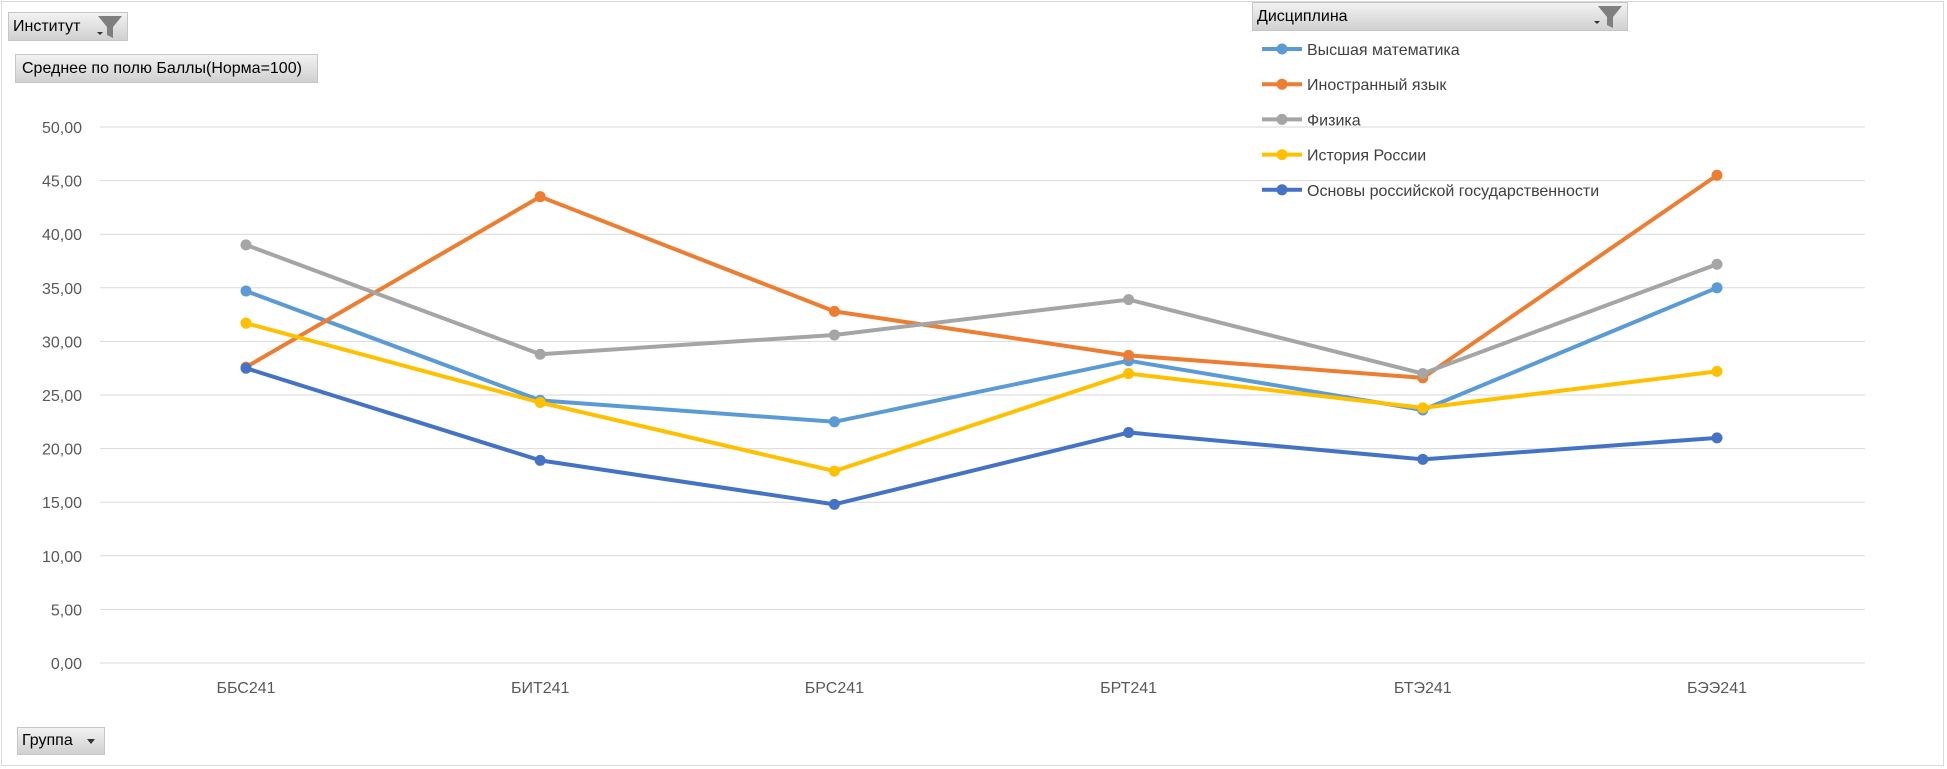  Describe the element at coordinates (62, 128) in the screenshot. I see `y-tick-label: 50,00` at that location.